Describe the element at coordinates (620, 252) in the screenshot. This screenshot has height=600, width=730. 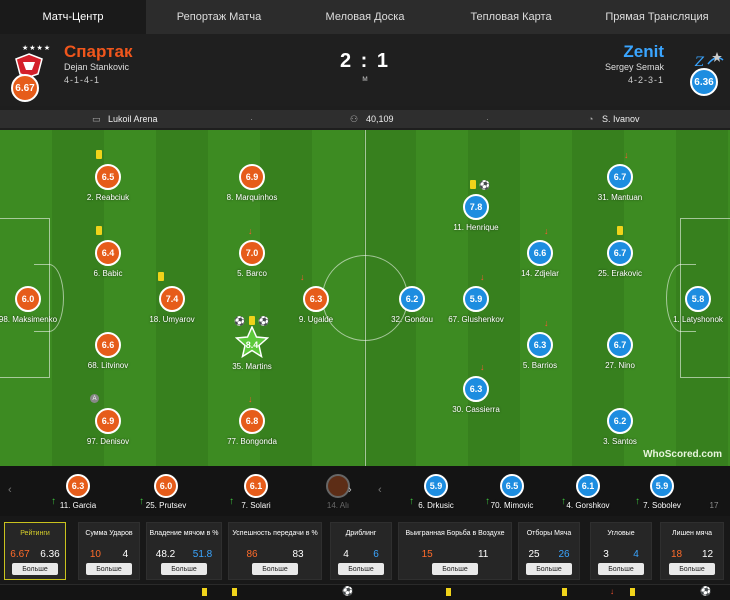
I see `away-player-cb1: 6.7 25. Erakovic` at that location.